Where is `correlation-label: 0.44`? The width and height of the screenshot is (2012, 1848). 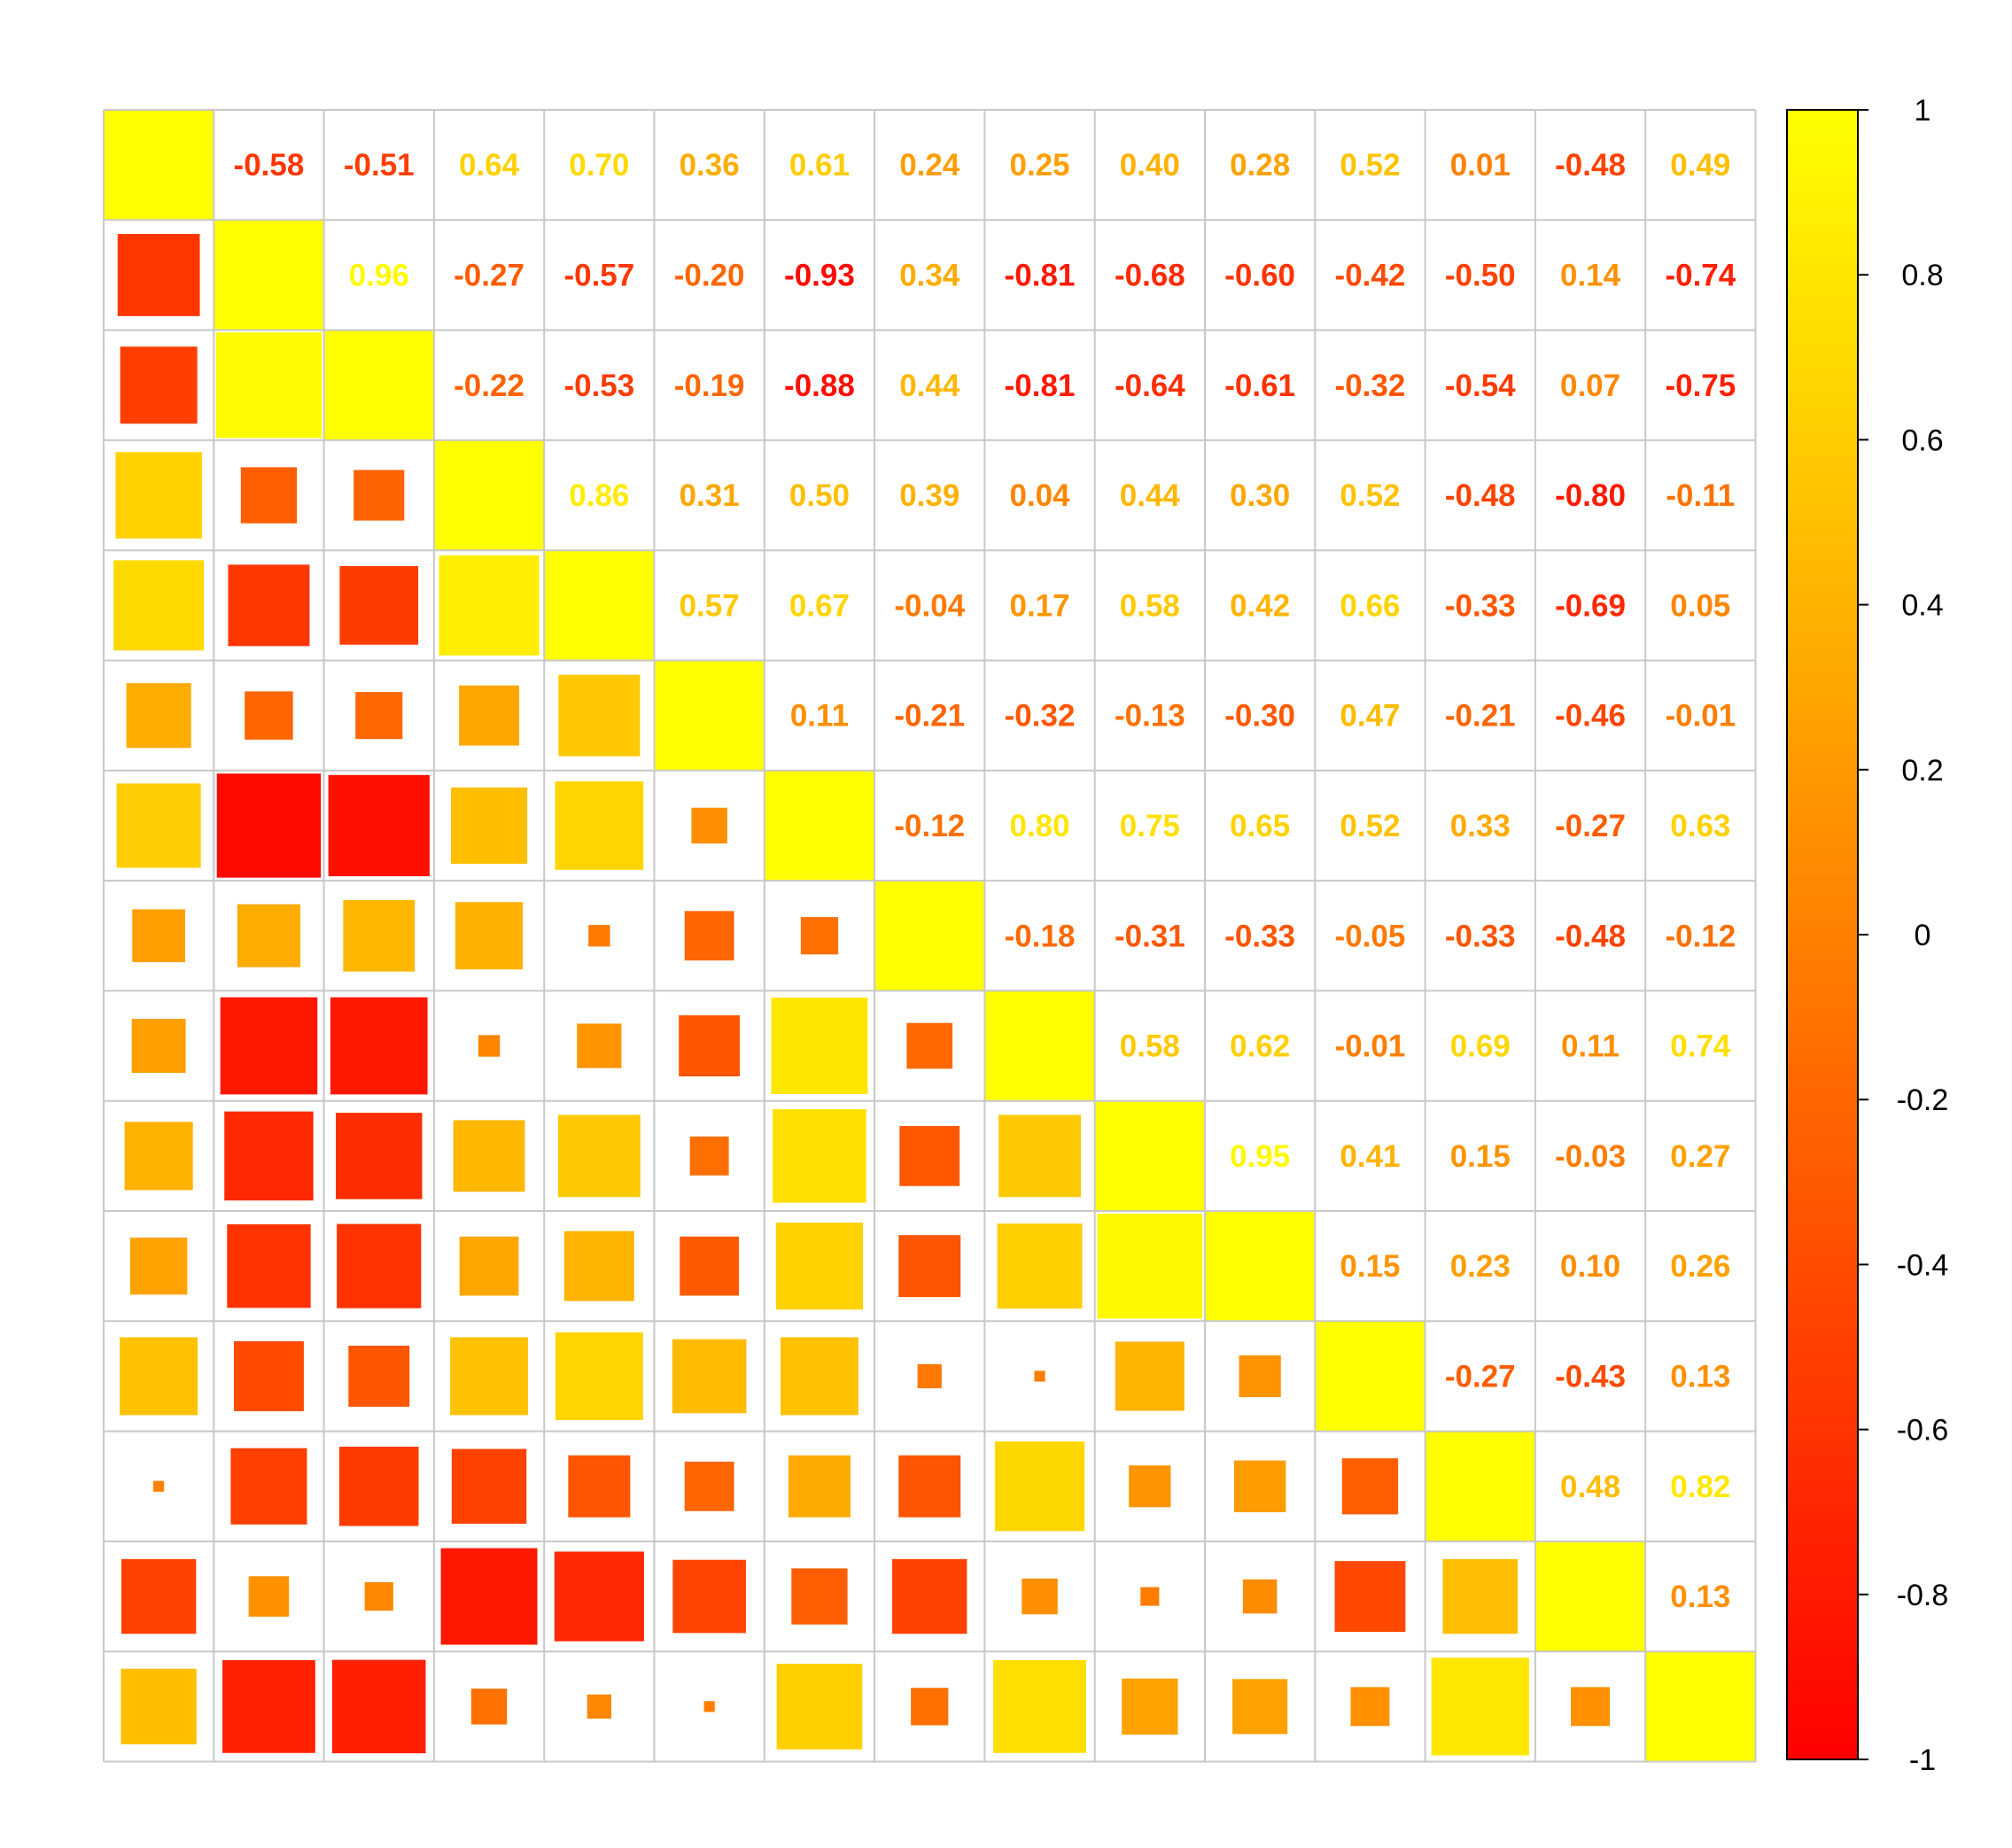 correlation-label: 0.44 is located at coordinates (1150, 496).